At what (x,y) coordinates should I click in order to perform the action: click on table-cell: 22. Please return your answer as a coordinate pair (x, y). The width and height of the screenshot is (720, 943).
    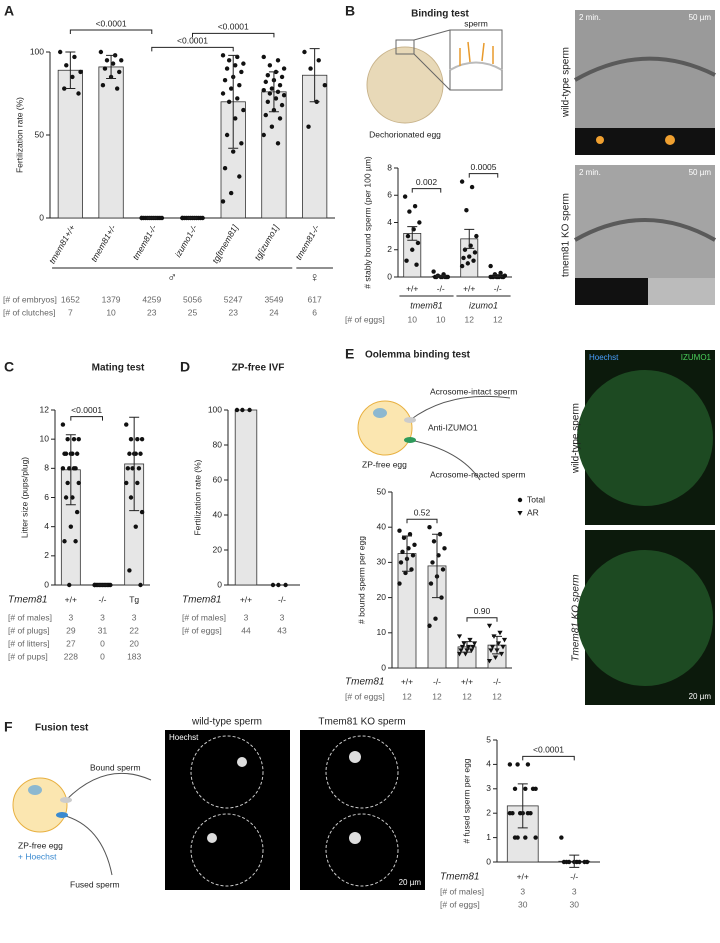
    Looking at the image, I should click on (134, 630).